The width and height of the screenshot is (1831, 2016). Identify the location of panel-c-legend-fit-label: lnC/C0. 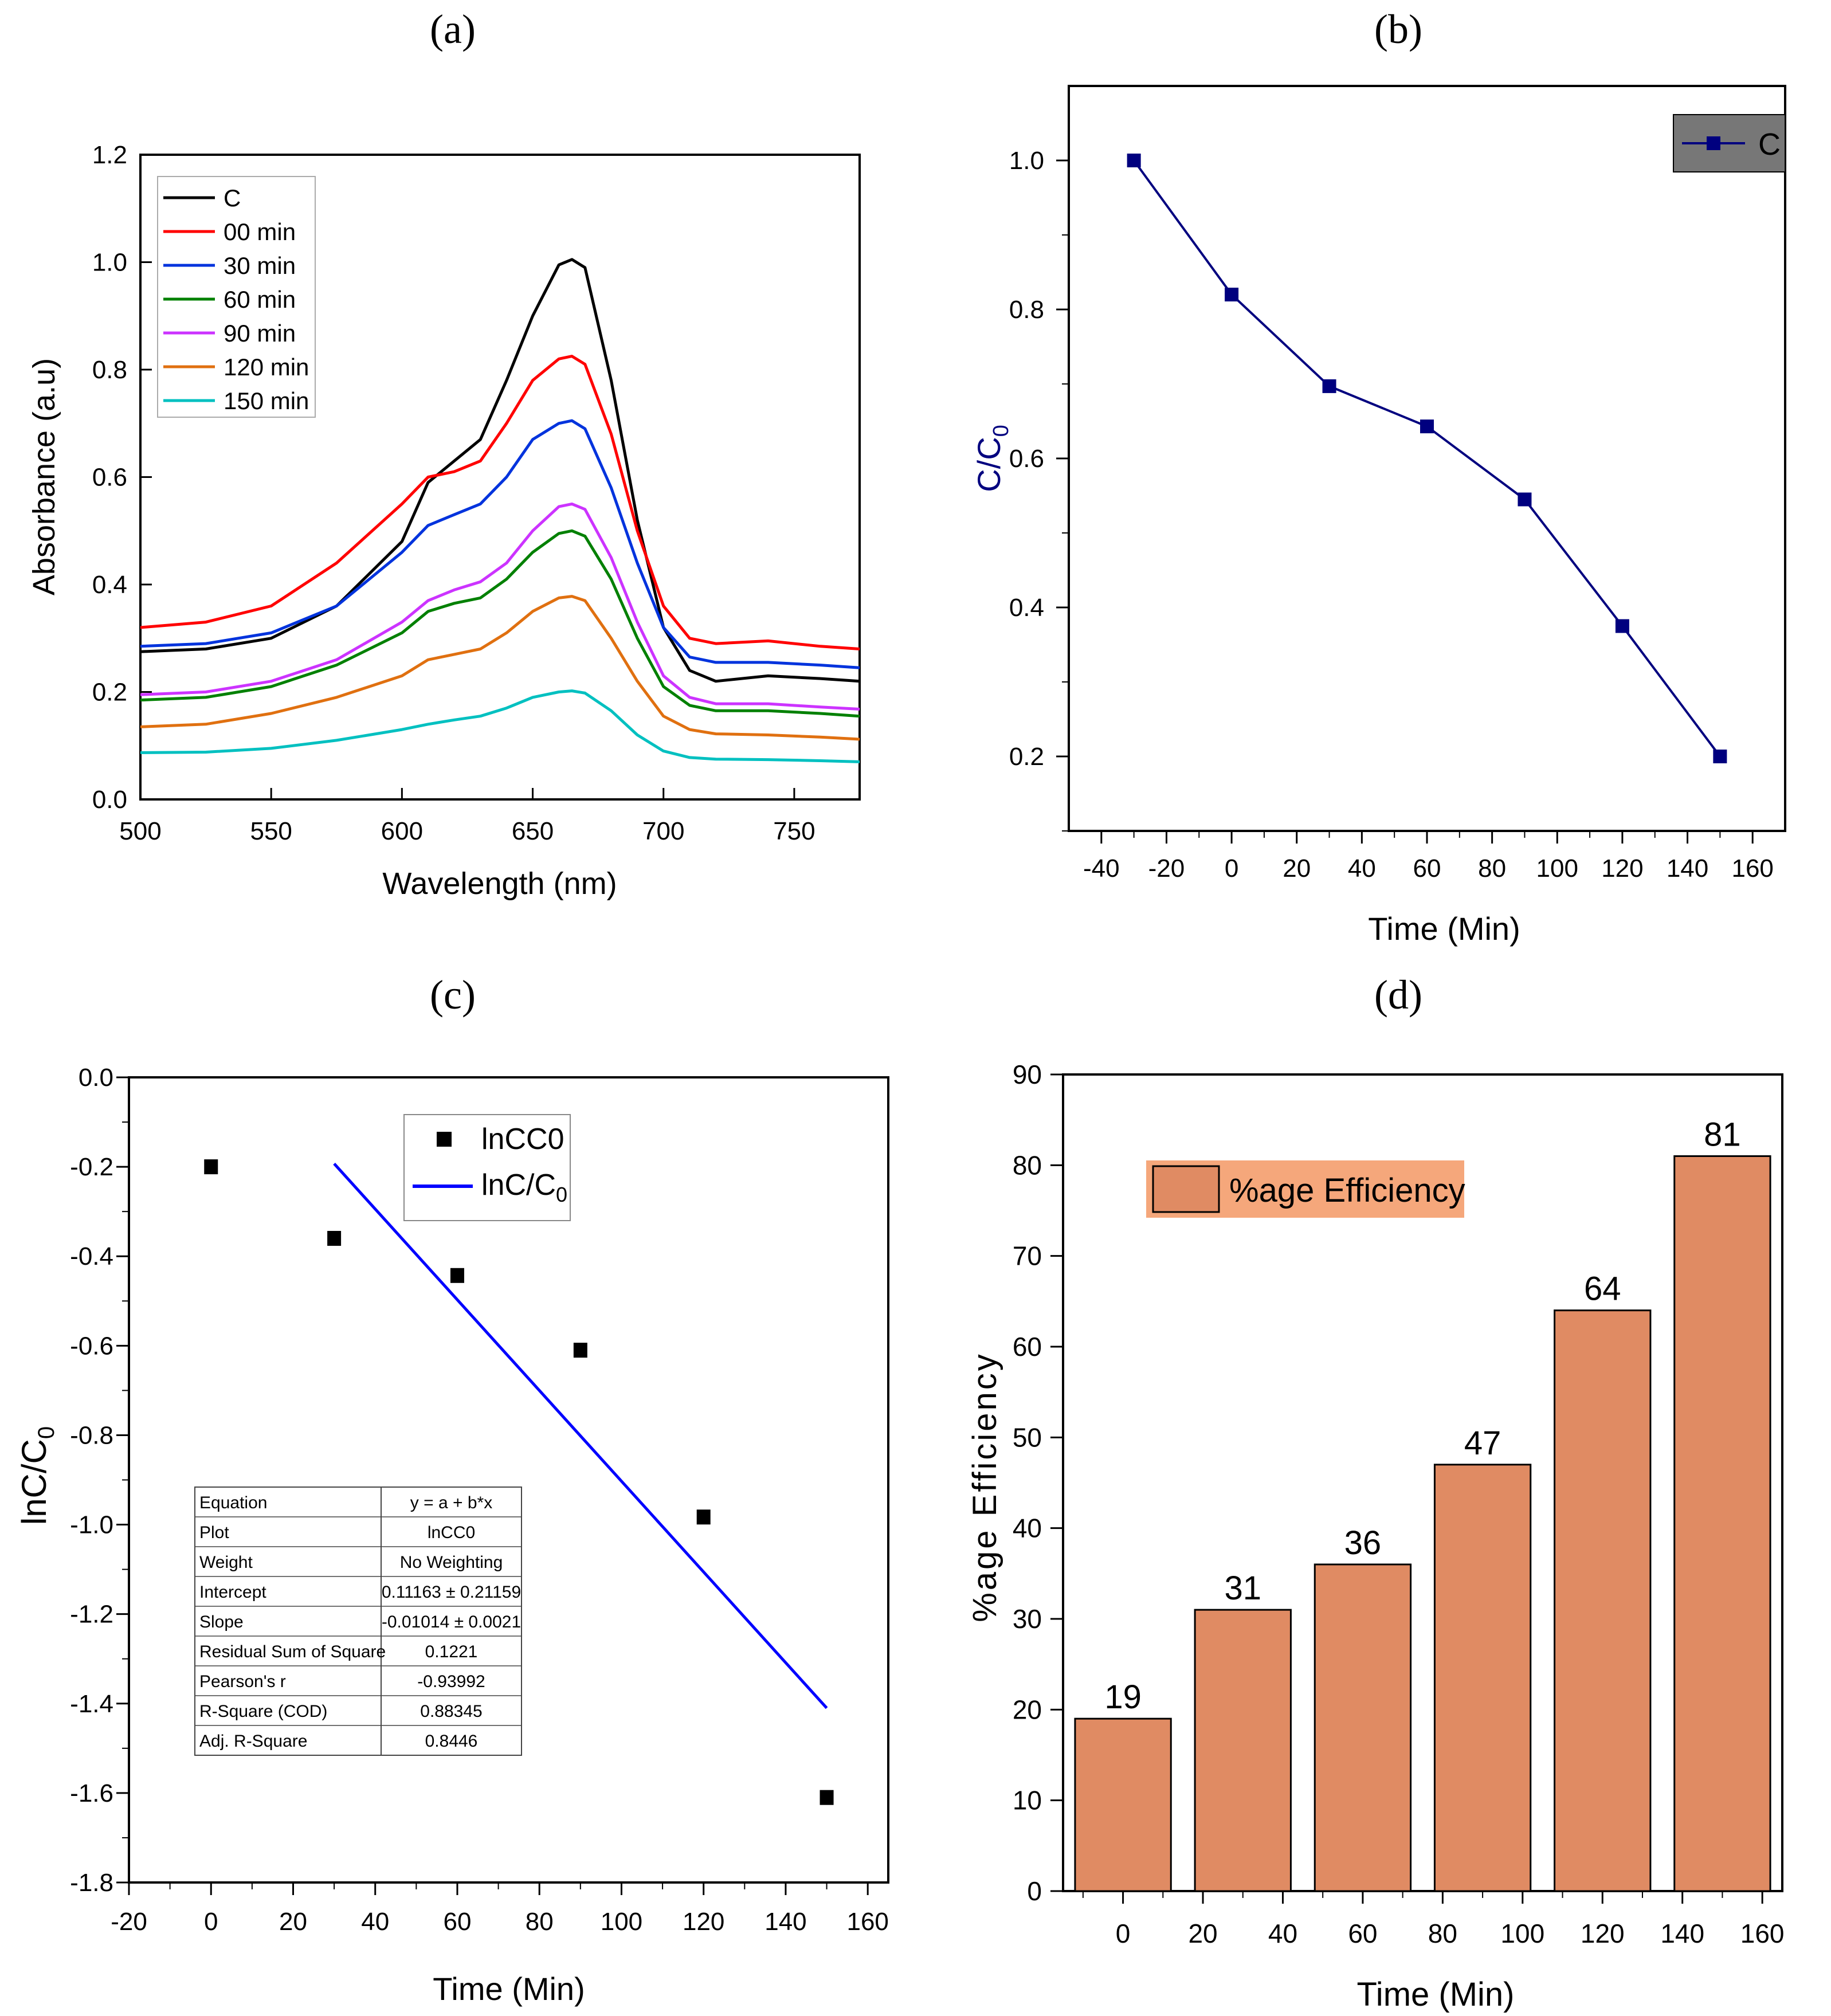
(524, 1187).